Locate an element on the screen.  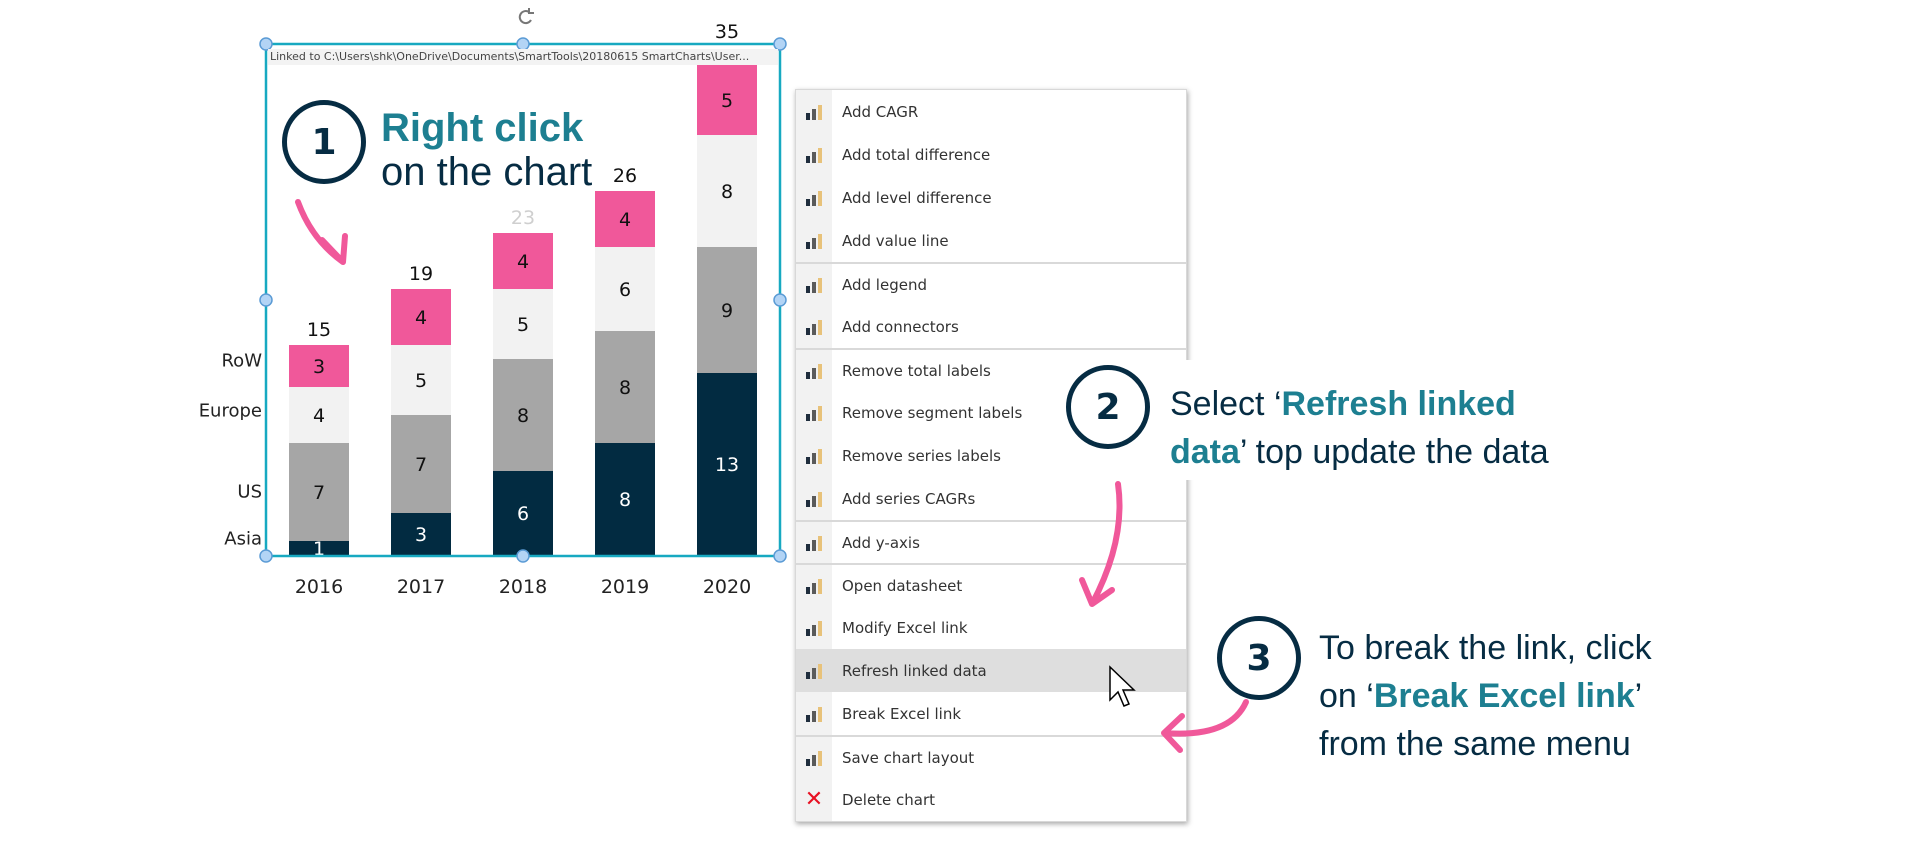
menu-item-remove-segment-labels: Remove segment labels is located at coordinates (991, 412).